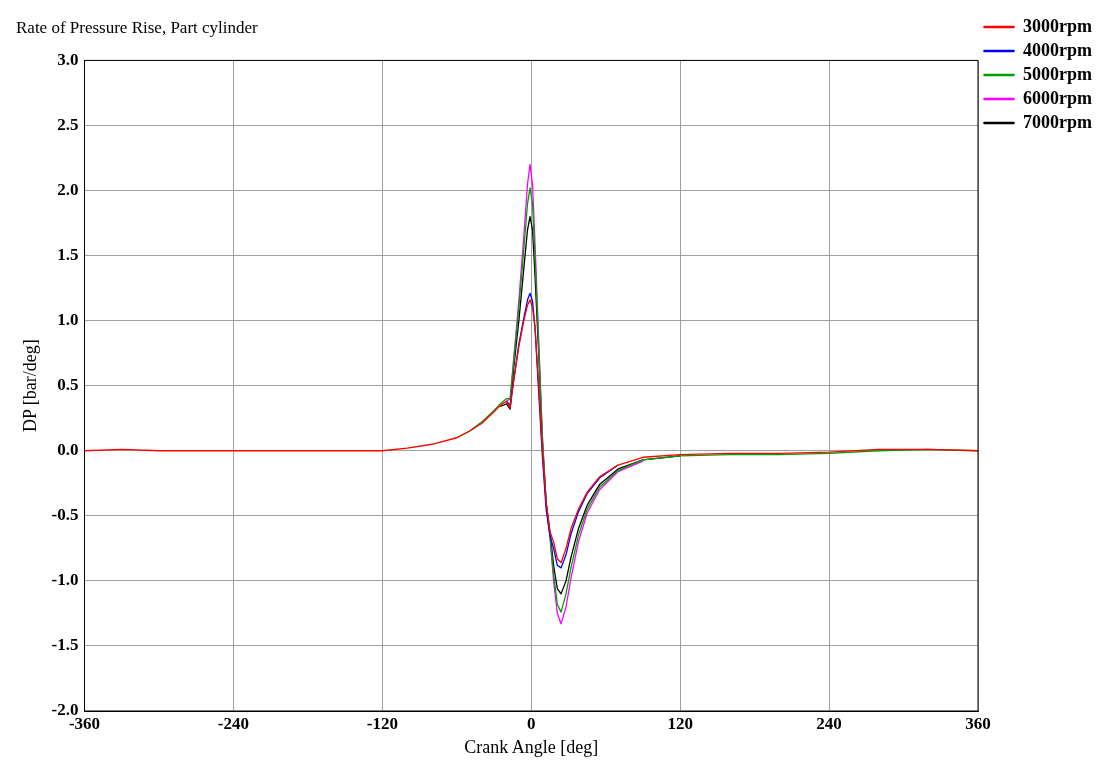  What do you see at coordinates (68, 385) in the screenshot?
I see `y-tick-label: 0.5` at bounding box center [68, 385].